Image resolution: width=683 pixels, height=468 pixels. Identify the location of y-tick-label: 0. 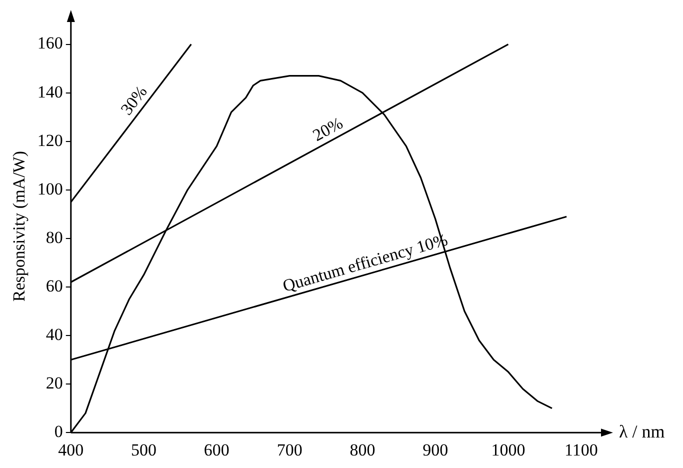
(58, 432).